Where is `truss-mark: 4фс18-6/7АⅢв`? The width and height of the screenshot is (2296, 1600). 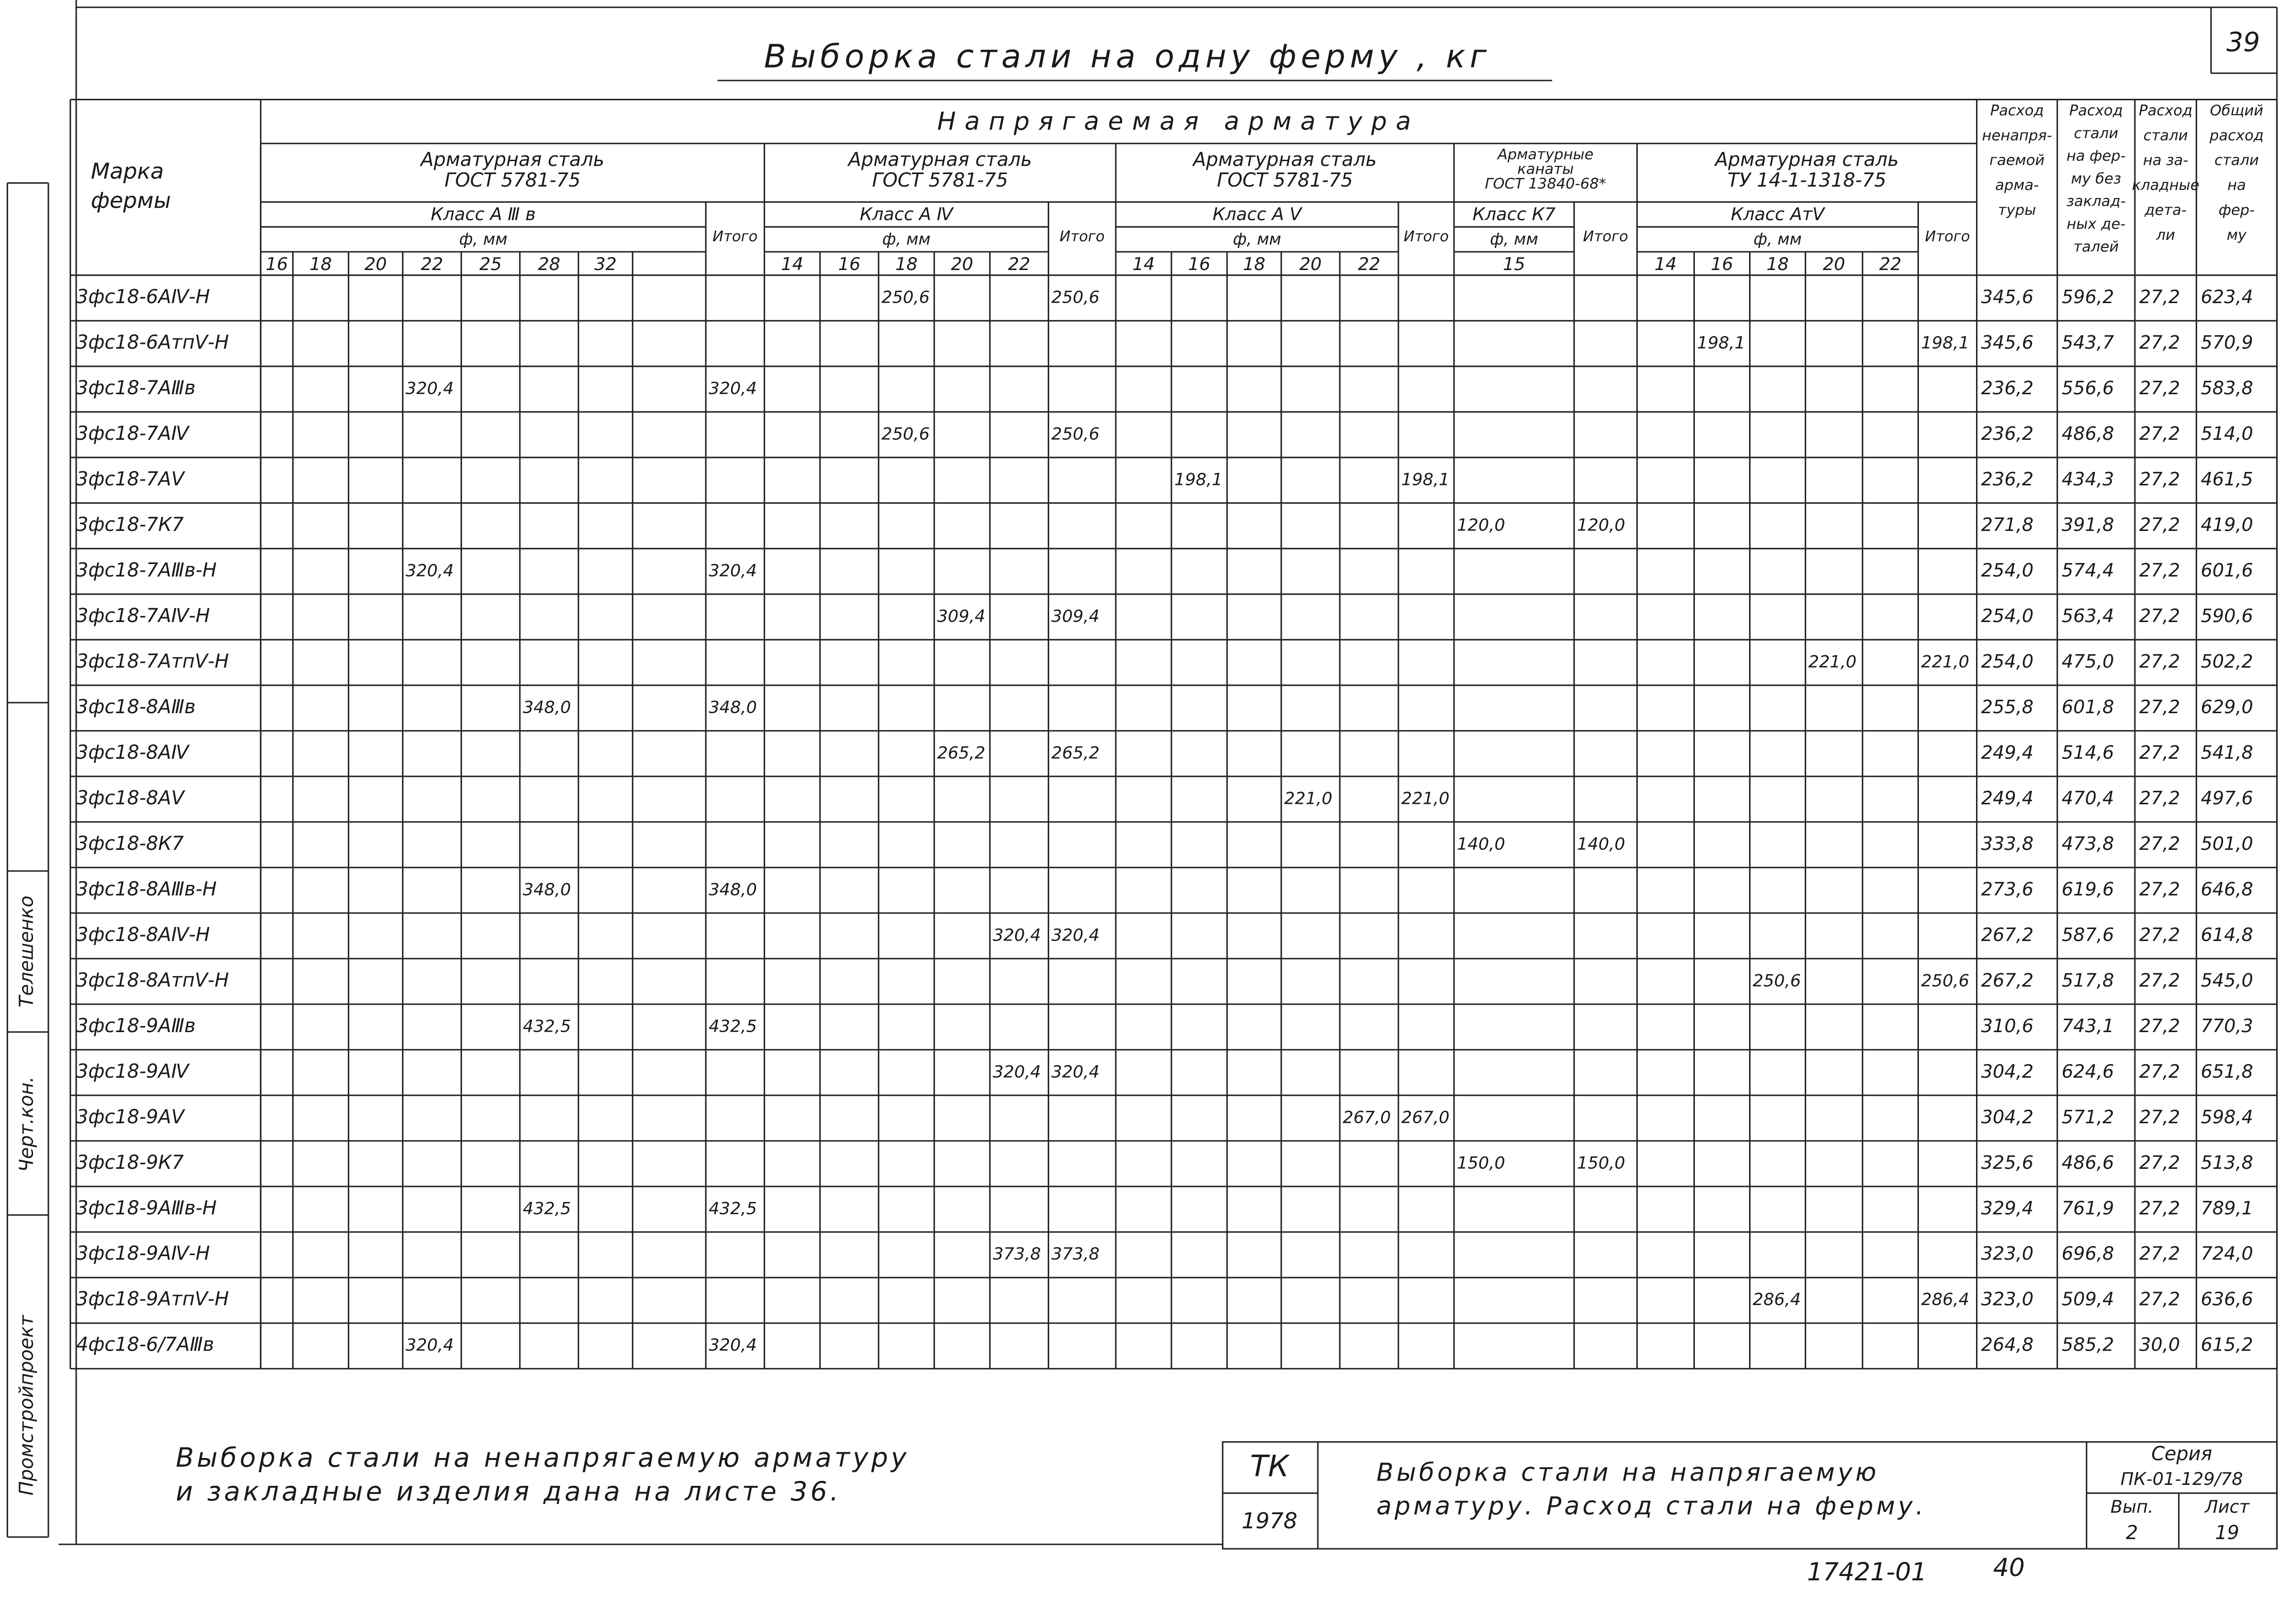
truss-mark: 4фс18-6/7АⅢв is located at coordinates (145, 1345).